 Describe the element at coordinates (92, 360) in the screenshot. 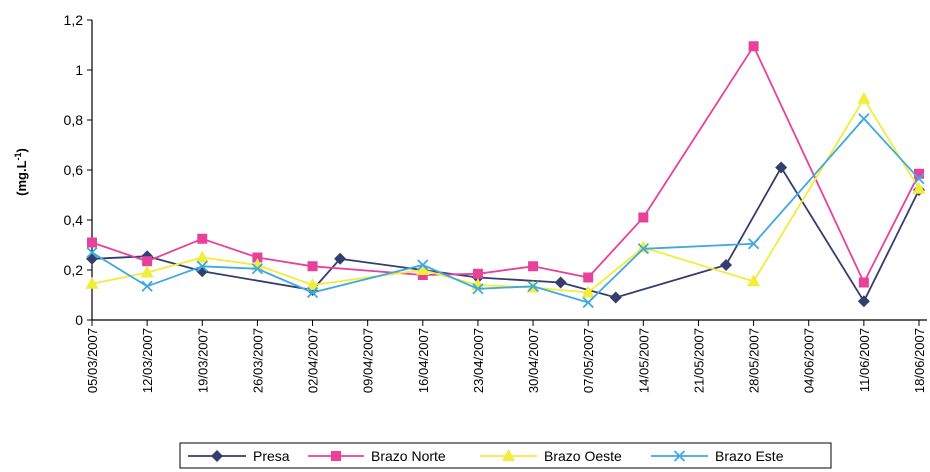

I see `x-tick-label: 05/03/2007` at that location.